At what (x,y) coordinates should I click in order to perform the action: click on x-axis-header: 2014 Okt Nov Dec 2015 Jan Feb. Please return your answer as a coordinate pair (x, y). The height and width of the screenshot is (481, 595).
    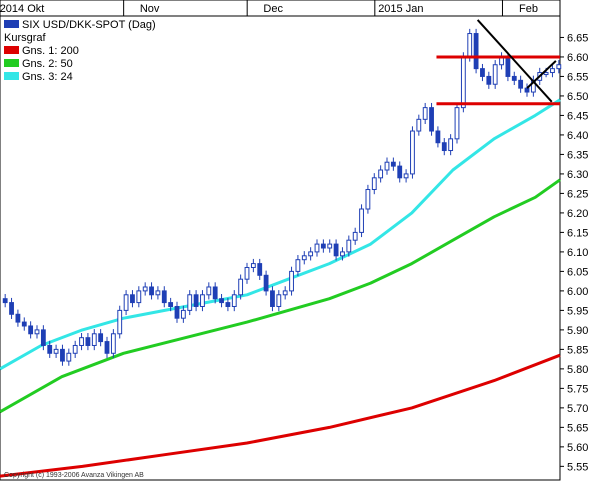
    Looking at the image, I should click on (280, 8).